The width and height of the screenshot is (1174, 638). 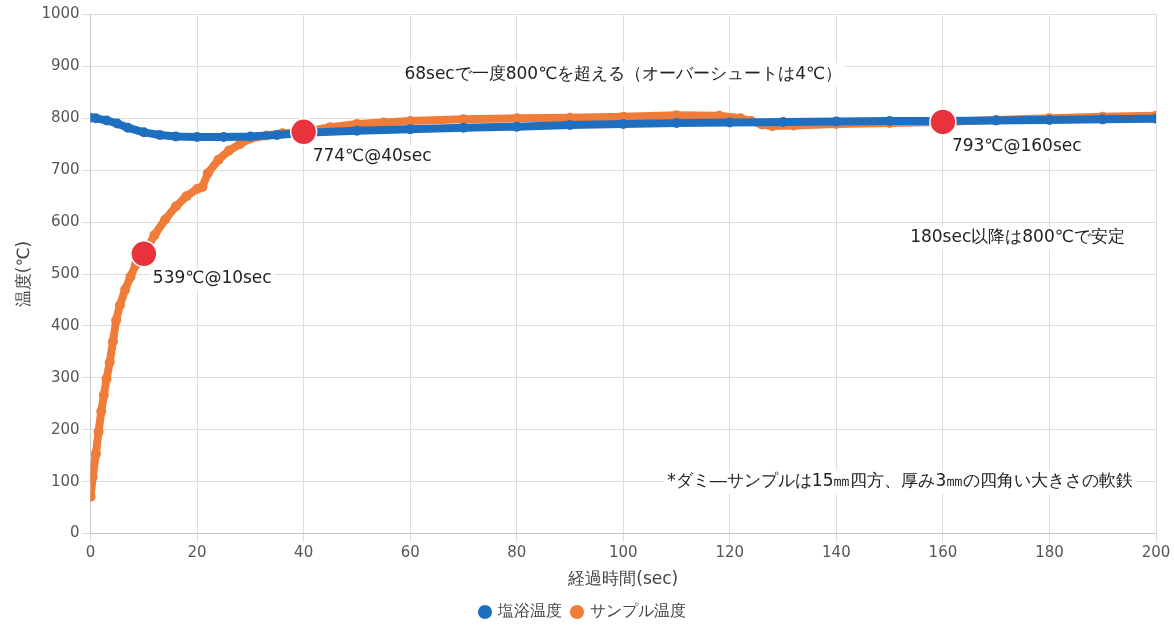 I want to click on x-tick-label: 80, so click(x=517, y=552).